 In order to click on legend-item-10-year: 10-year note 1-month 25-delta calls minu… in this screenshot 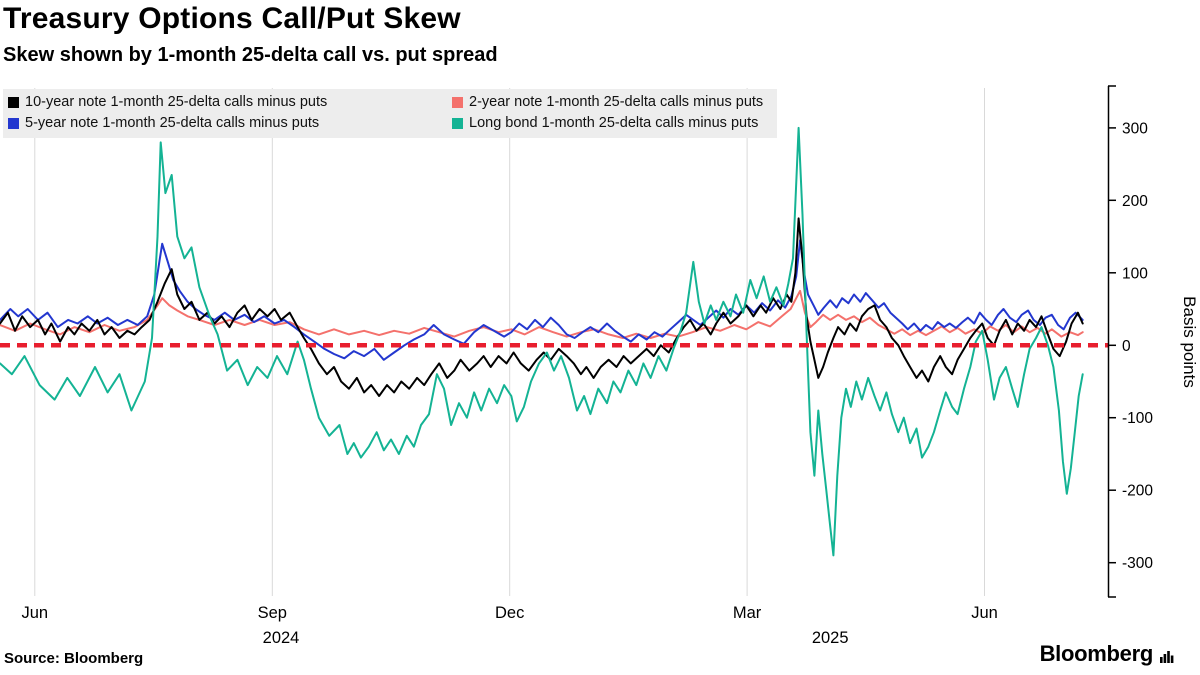, I will do `click(230, 102)`.